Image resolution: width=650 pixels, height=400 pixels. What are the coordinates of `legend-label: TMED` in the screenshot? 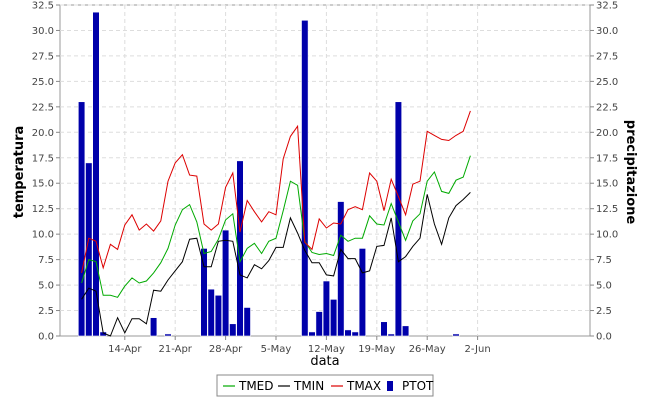 It's located at (256, 386).